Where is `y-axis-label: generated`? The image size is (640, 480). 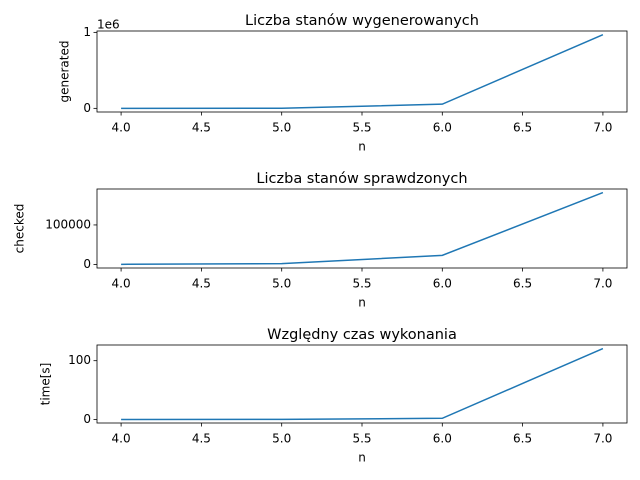 y-axis-label: generated is located at coordinates (65, 72).